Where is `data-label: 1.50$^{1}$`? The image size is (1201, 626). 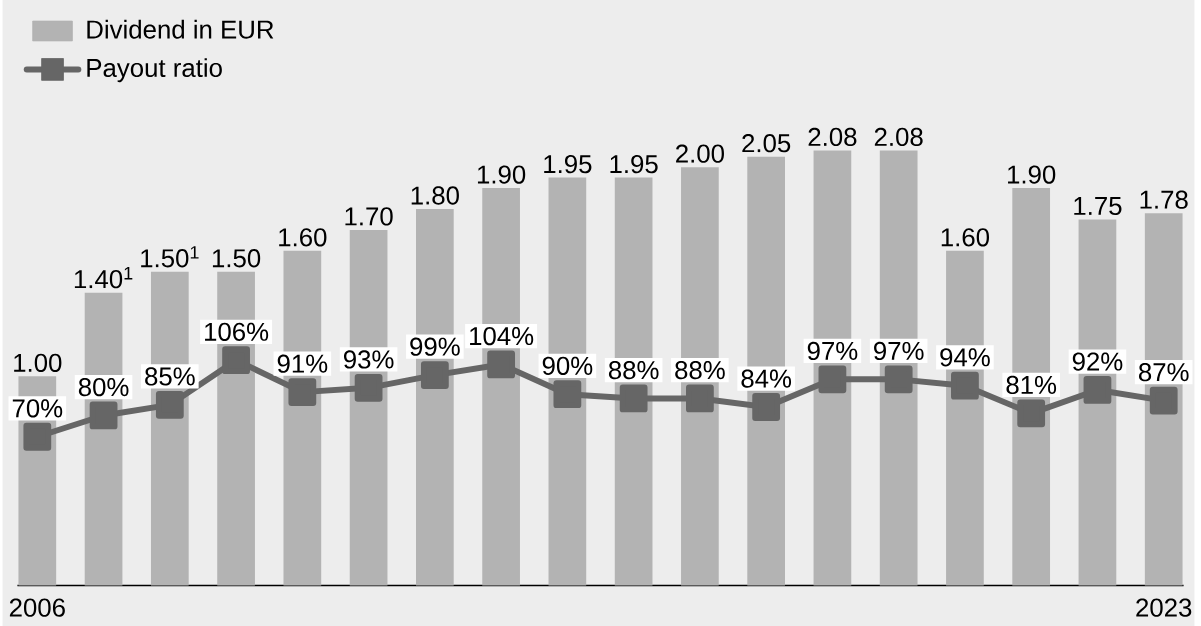 data-label: 1.50$^{1}$ is located at coordinates (170, 257).